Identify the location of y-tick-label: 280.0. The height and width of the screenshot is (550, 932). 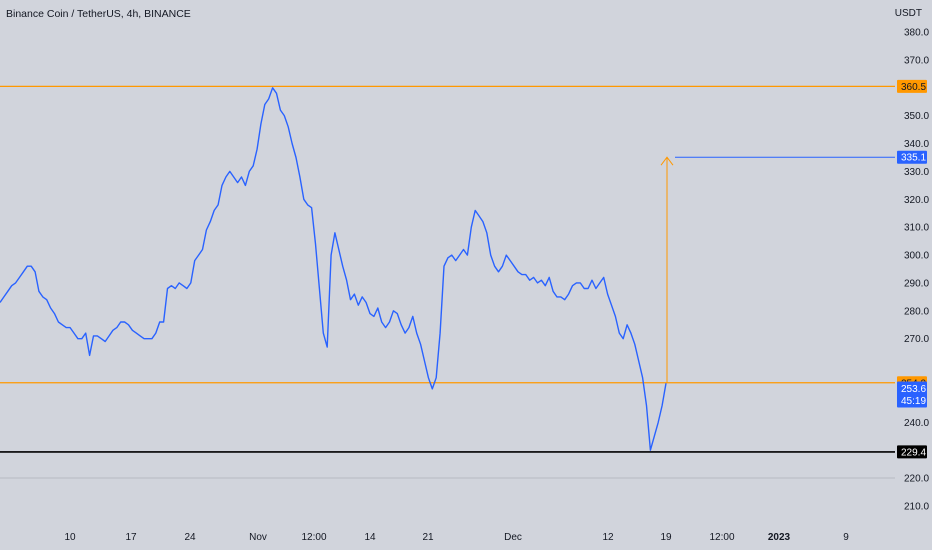
(916, 311).